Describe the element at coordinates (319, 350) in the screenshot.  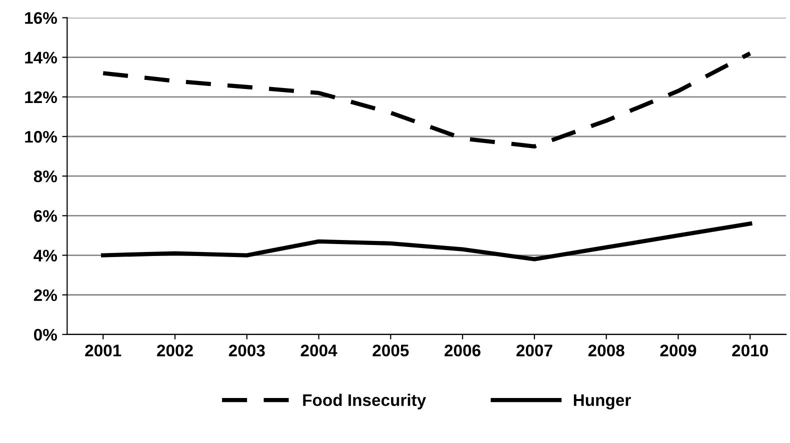
I see `x-tick-label: 2004` at that location.